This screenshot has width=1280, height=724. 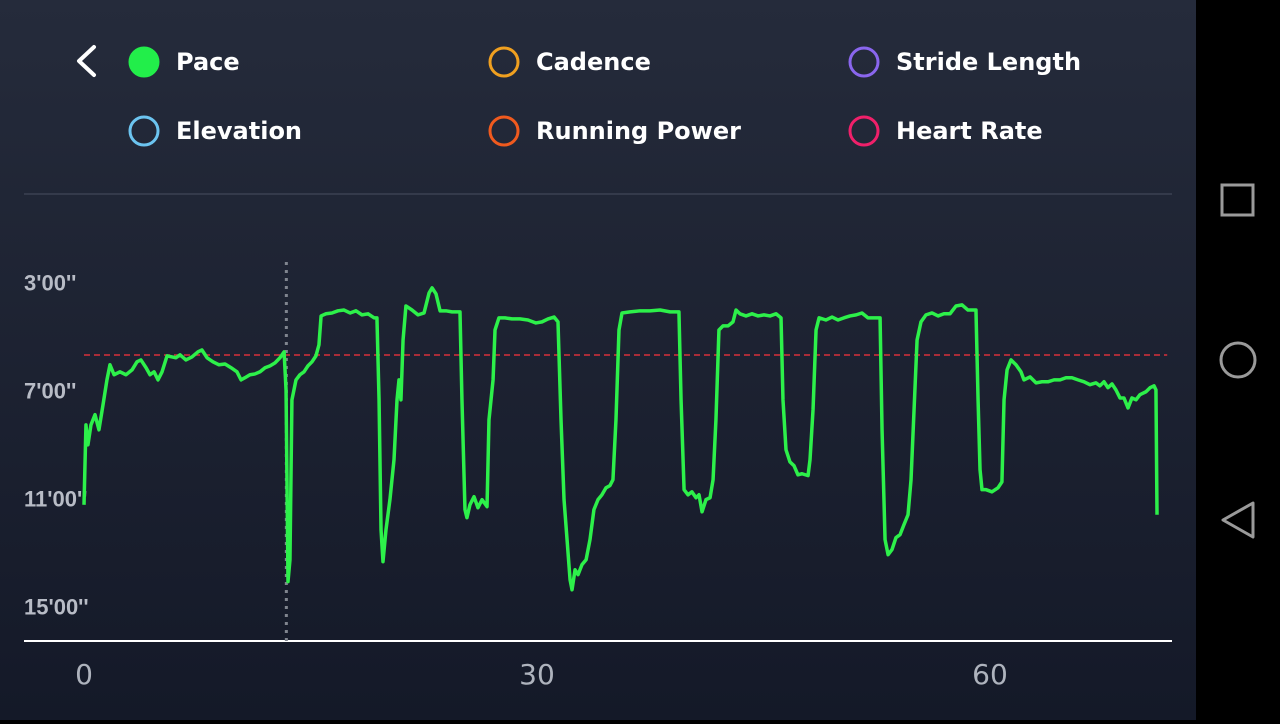 I want to click on metric-toggle: Running Power, so click(x=614, y=131).